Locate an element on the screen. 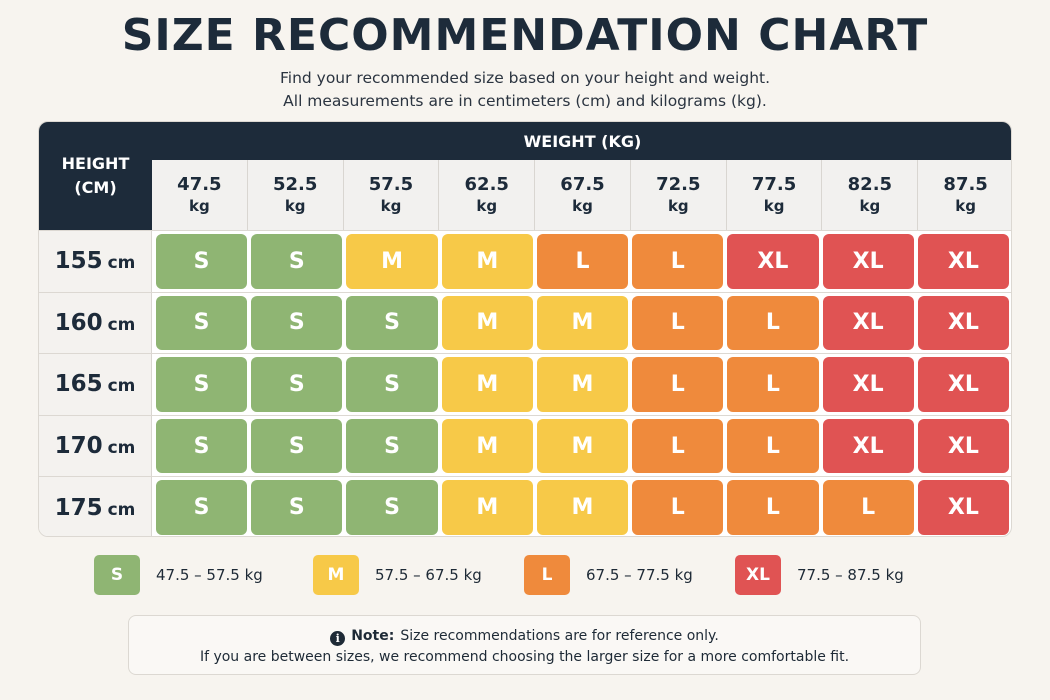 The width and height of the screenshot is (1050, 700). weight-column-header: 47.5 kg is located at coordinates (200, 195).